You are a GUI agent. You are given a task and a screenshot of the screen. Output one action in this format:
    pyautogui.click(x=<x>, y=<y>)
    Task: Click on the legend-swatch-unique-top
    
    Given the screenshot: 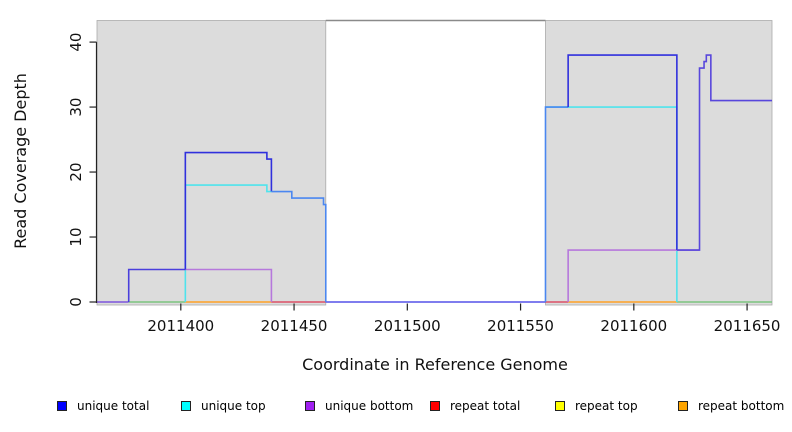 What is the action you would take?
    pyautogui.click(x=186, y=406)
    